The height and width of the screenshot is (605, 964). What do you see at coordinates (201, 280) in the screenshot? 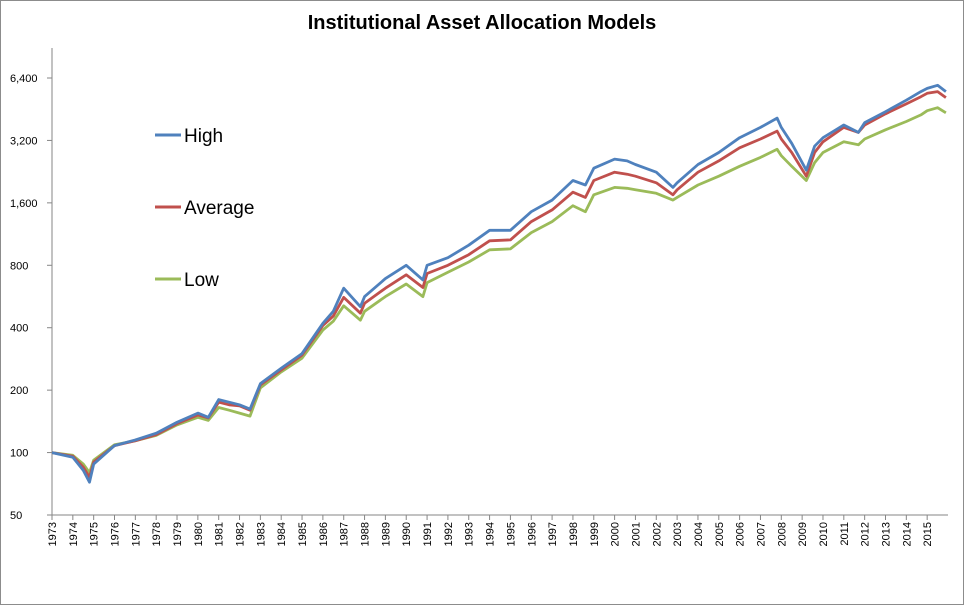
I see `legend-label-low: Low` at bounding box center [201, 280].